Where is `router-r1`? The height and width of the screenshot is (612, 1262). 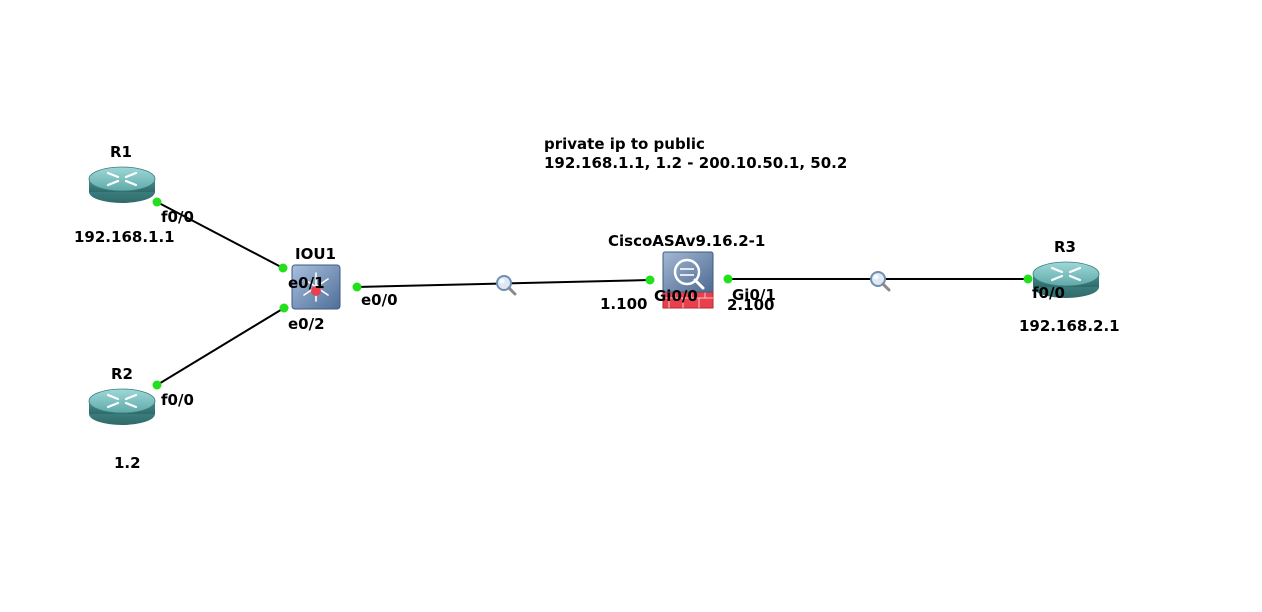 router-r1 is located at coordinates (122, 185).